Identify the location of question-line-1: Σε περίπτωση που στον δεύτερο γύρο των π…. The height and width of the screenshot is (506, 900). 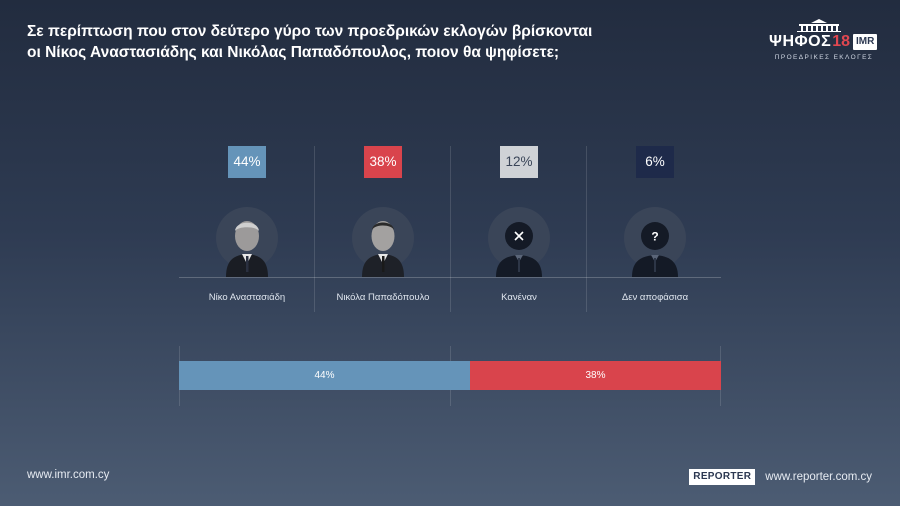
(310, 31).